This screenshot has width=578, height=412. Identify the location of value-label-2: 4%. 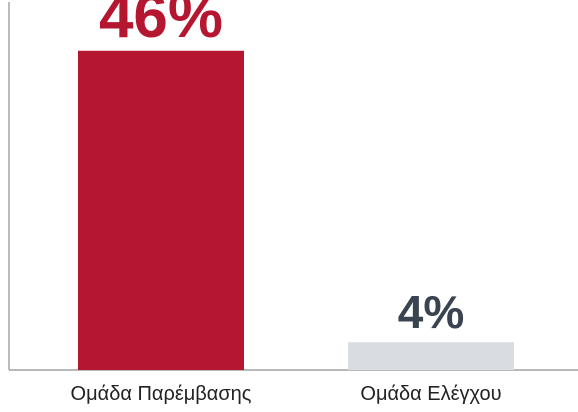
(431, 312).